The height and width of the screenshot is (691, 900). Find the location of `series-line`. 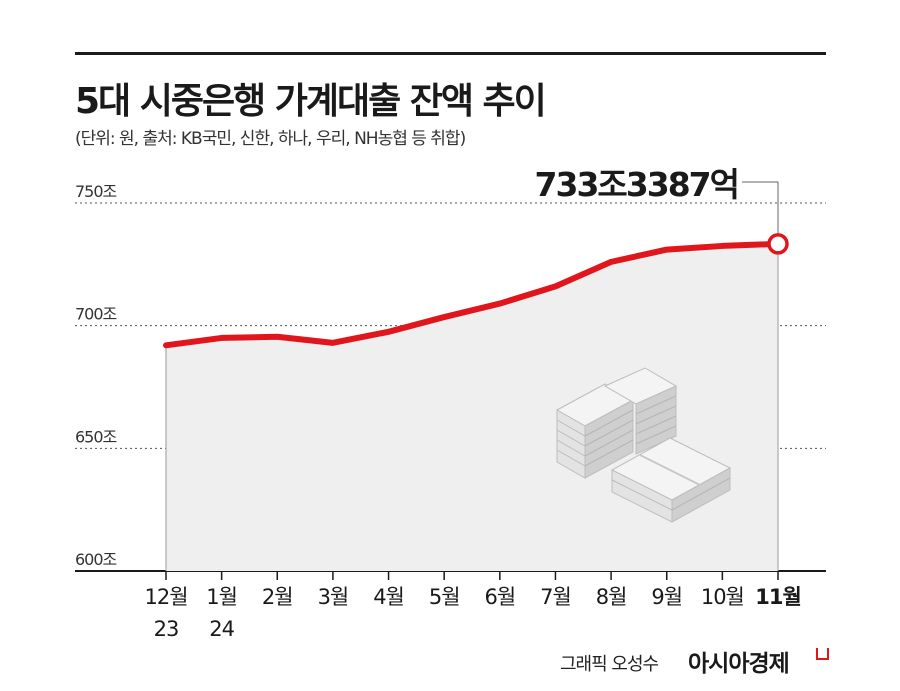

series-line is located at coordinates (472, 294).